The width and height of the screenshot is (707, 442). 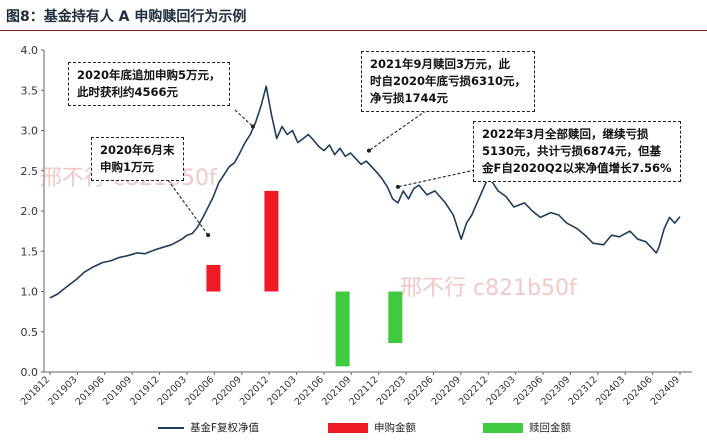 What do you see at coordinates (418, 390) in the screenshot?
I see `x-tick-label: 202206` at bounding box center [418, 390].